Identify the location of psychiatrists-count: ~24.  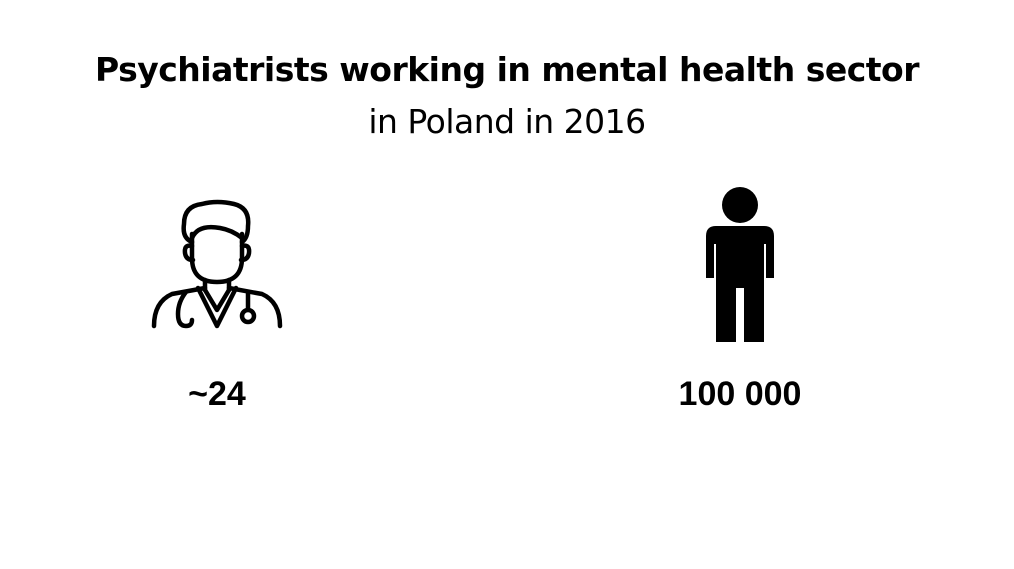
(217, 394).